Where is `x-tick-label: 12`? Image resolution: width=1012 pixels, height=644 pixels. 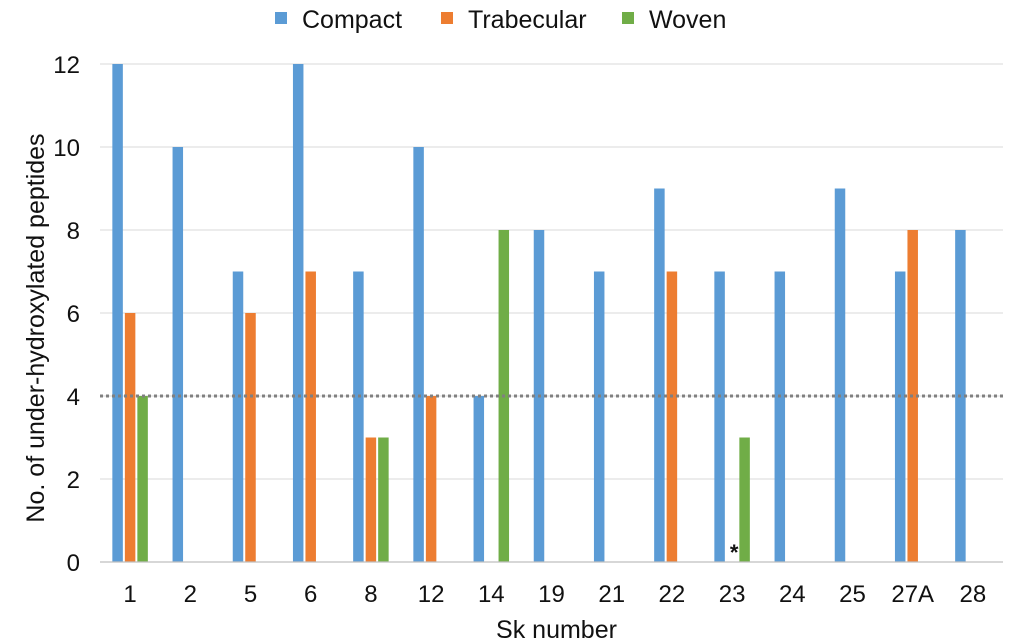 x-tick-label: 12 is located at coordinates (431, 594).